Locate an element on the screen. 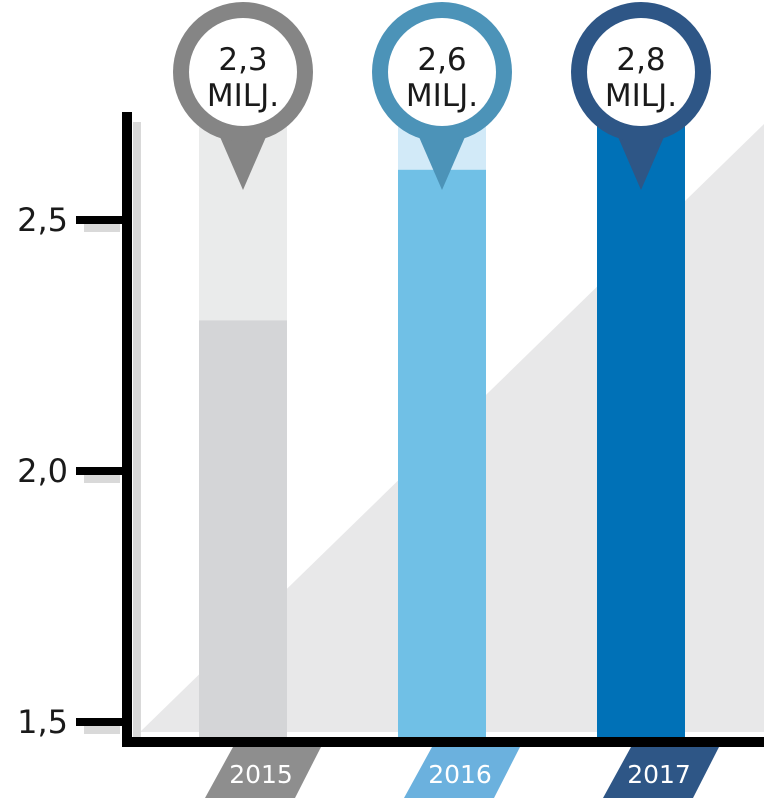 Image resolution: width=764 pixels, height=798 pixels. x-tick-label: 2016 is located at coordinates (460, 774).